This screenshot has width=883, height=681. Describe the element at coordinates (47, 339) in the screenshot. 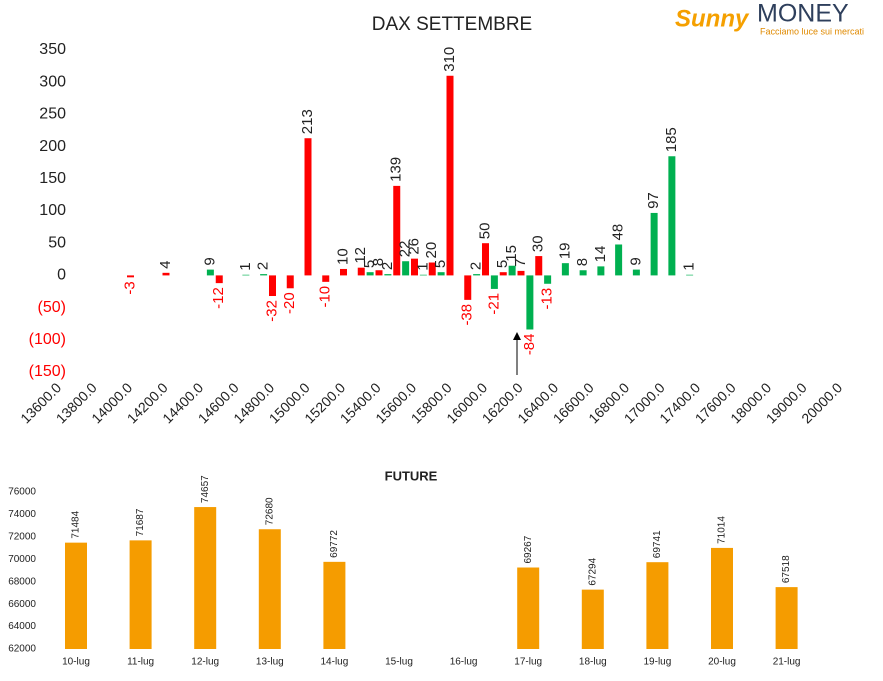

I see `y-tick-label: (100)` at that location.